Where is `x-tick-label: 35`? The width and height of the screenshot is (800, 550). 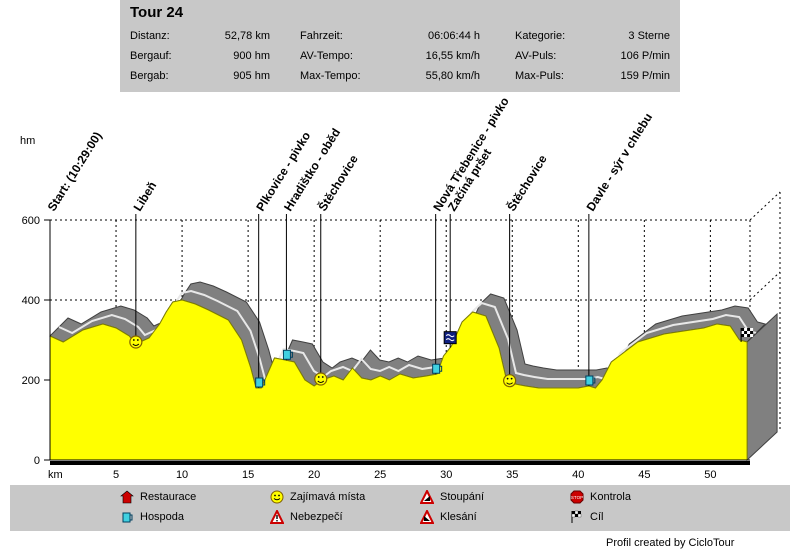
x-tick-label: 35 is located at coordinates (512, 475).